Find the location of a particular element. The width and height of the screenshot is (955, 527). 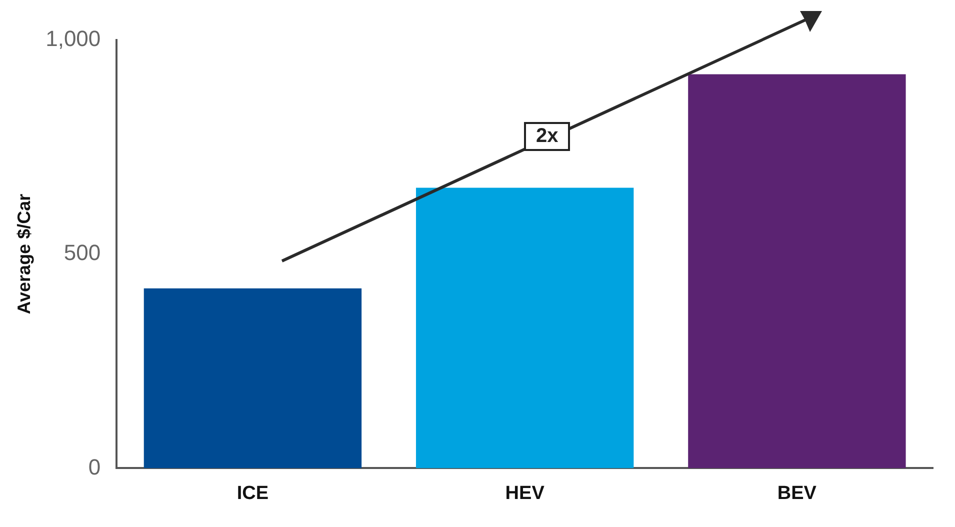

x-tick-label: ICE is located at coordinates (252, 493).